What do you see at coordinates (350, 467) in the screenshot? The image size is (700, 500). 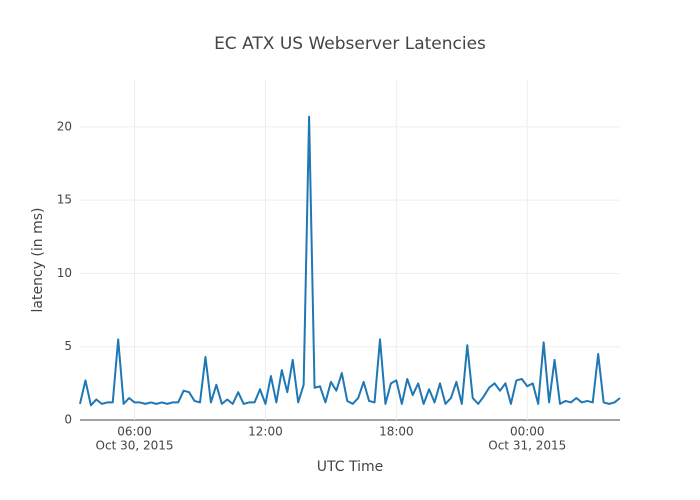 I see `x-axis-title: UTC Time` at bounding box center [350, 467].